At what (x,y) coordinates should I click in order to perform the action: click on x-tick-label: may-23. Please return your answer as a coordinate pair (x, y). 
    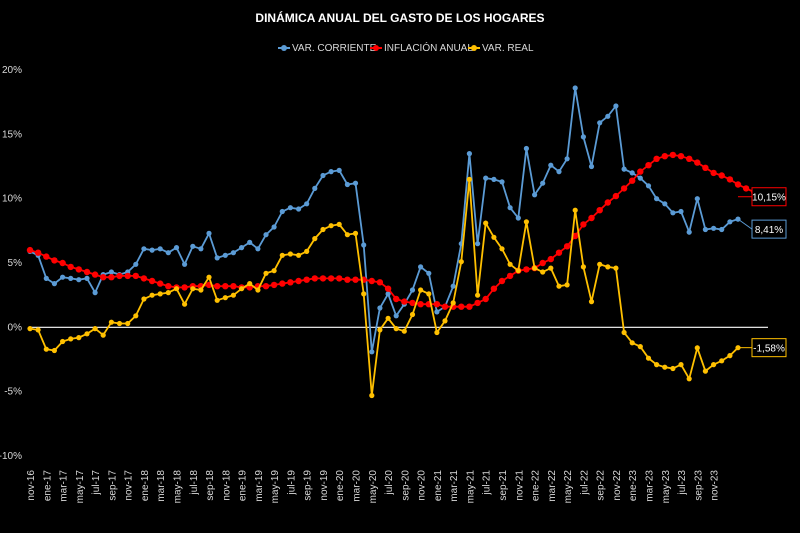
    Looking at the image, I should click on (666, 487).